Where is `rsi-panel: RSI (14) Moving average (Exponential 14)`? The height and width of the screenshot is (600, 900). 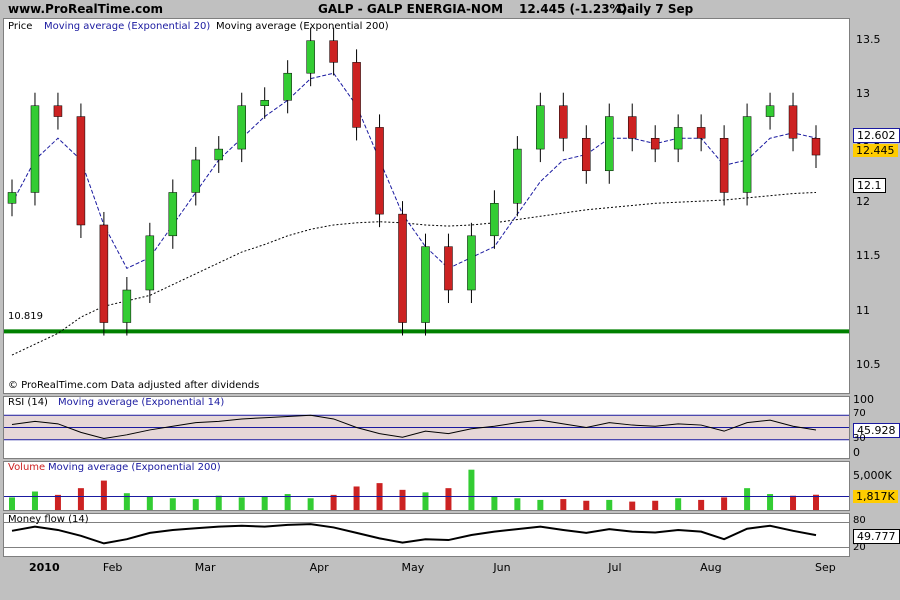
rsi-panel: RSI (14) Moving average (Exponential 14) is located at coordinates (426, 427).